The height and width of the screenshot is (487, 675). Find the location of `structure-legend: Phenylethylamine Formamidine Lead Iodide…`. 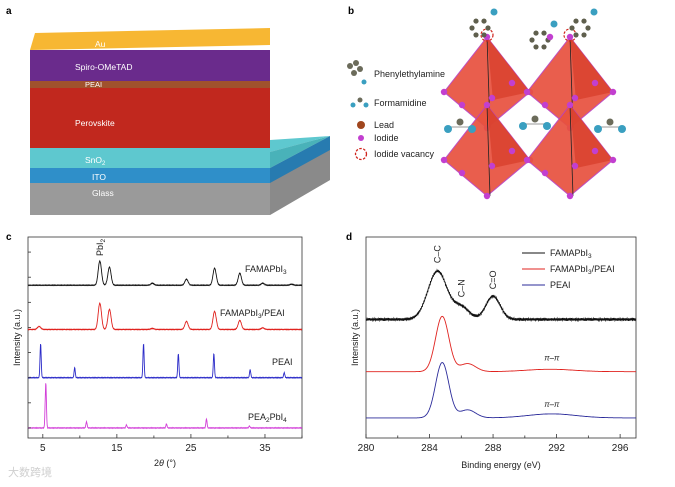

structure-legend: Phenylethylamine Formamidine Lead Iodide… is located at coordinates (396, 110).